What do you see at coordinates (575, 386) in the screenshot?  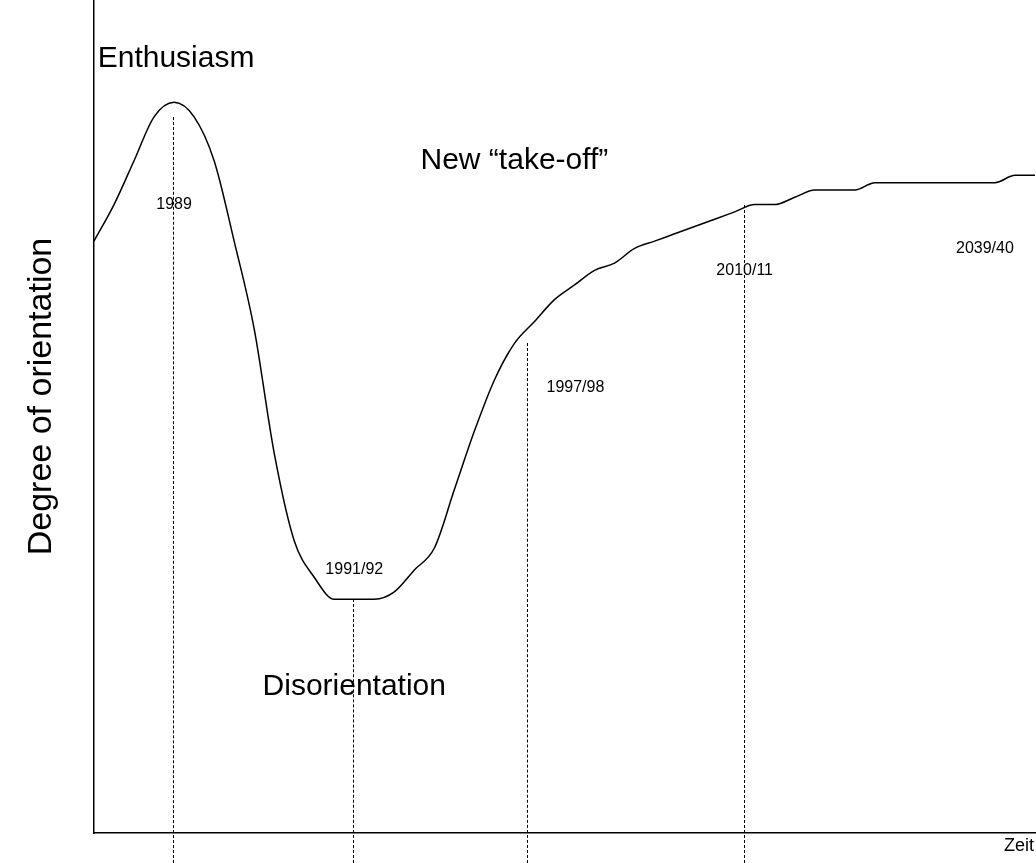 I see `annotation: 1997/98` at bounding box center [575, 386].